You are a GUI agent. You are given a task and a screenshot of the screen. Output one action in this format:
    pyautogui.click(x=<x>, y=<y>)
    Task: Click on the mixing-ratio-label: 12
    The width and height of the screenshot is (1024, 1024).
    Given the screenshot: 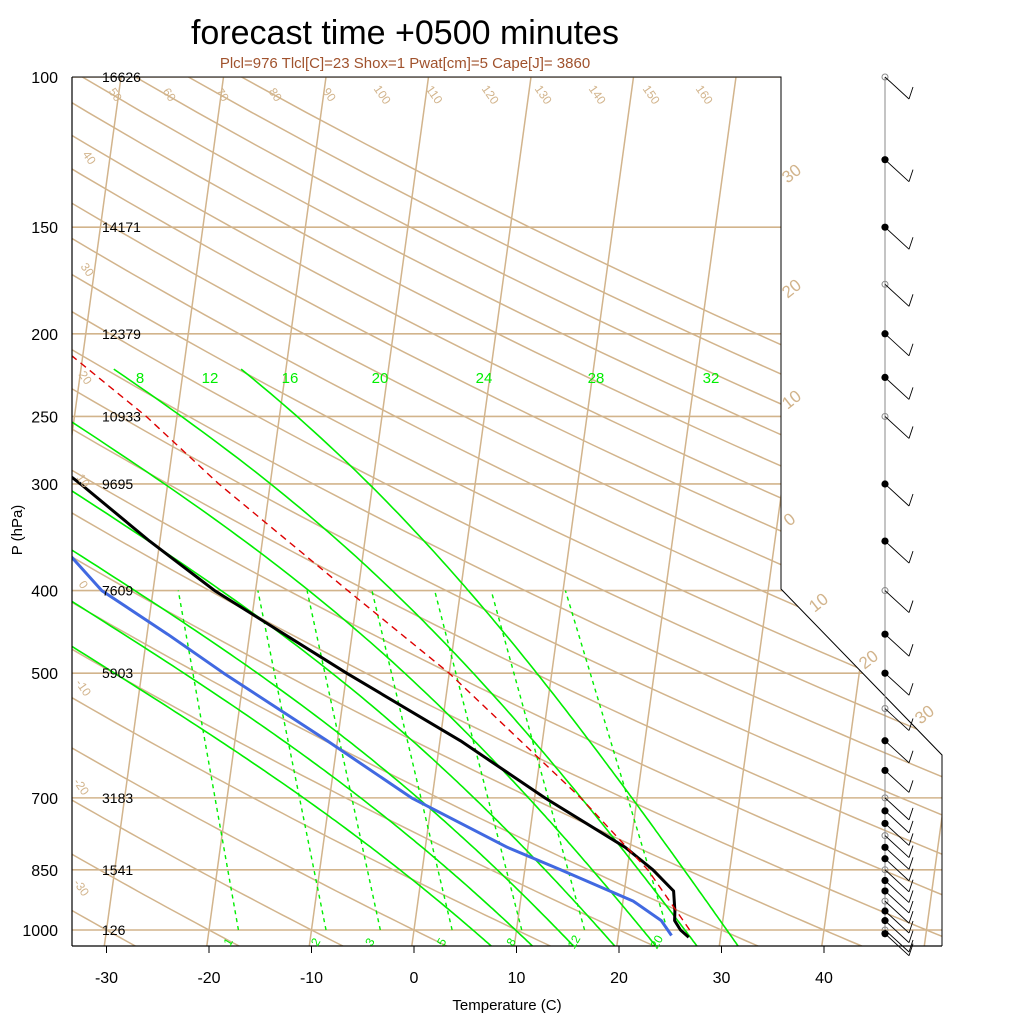 What is the action you would take?
    pyautogui.click(x=574, y=941)
    